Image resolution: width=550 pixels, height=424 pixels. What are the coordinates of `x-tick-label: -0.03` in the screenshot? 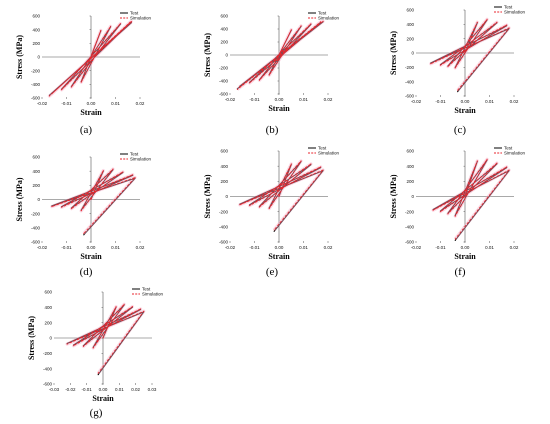 It's located at (54, 389).